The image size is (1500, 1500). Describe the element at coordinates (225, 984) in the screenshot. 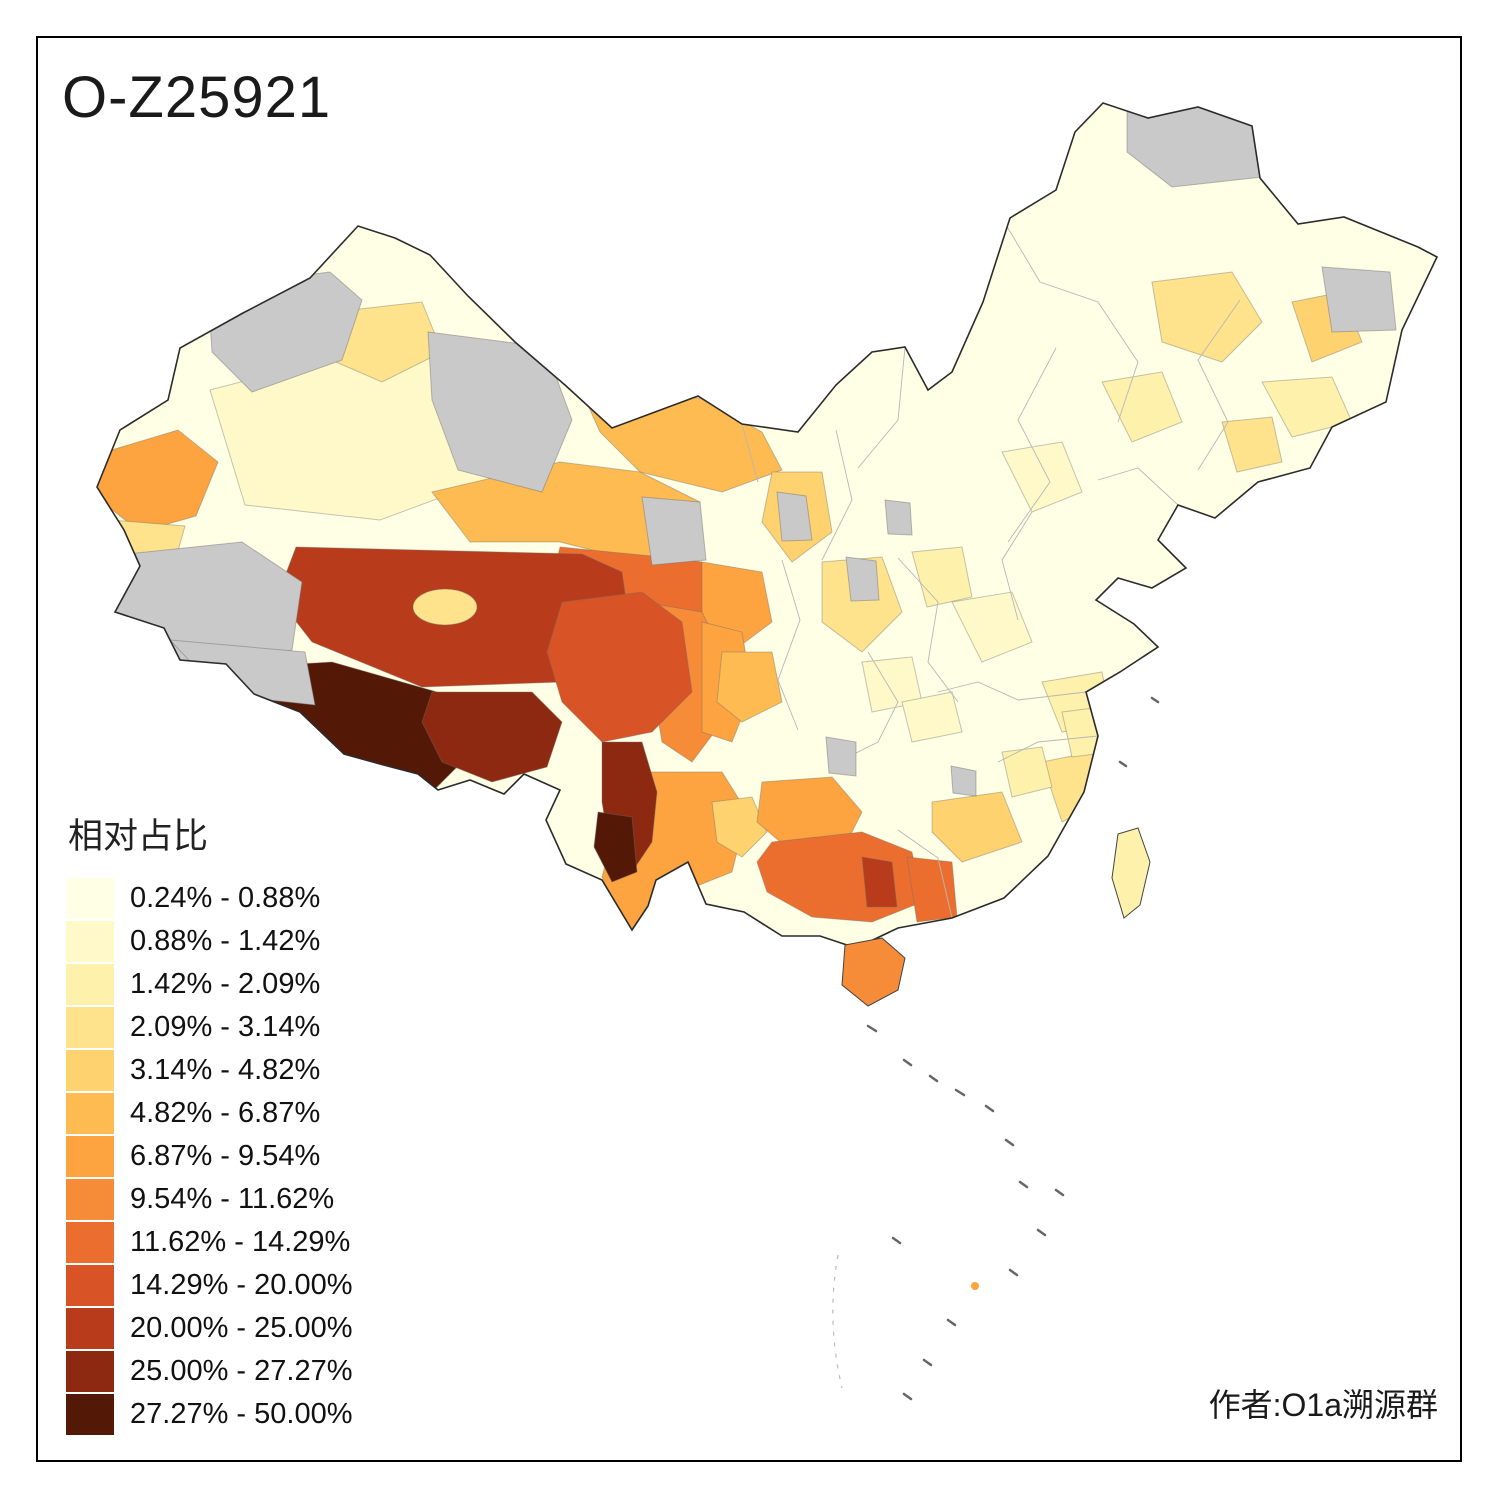

I see `legend-label: 1.42% - 2.09%` at that location.